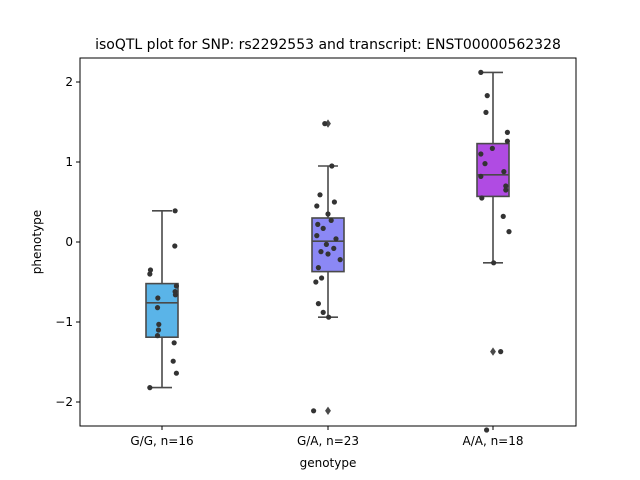 The width and height of the screenshot is (640, 480). Describe the element at coordinates (161, 441) in the screenshot. I see `x-tick-label: G/G, n=16` at that location.